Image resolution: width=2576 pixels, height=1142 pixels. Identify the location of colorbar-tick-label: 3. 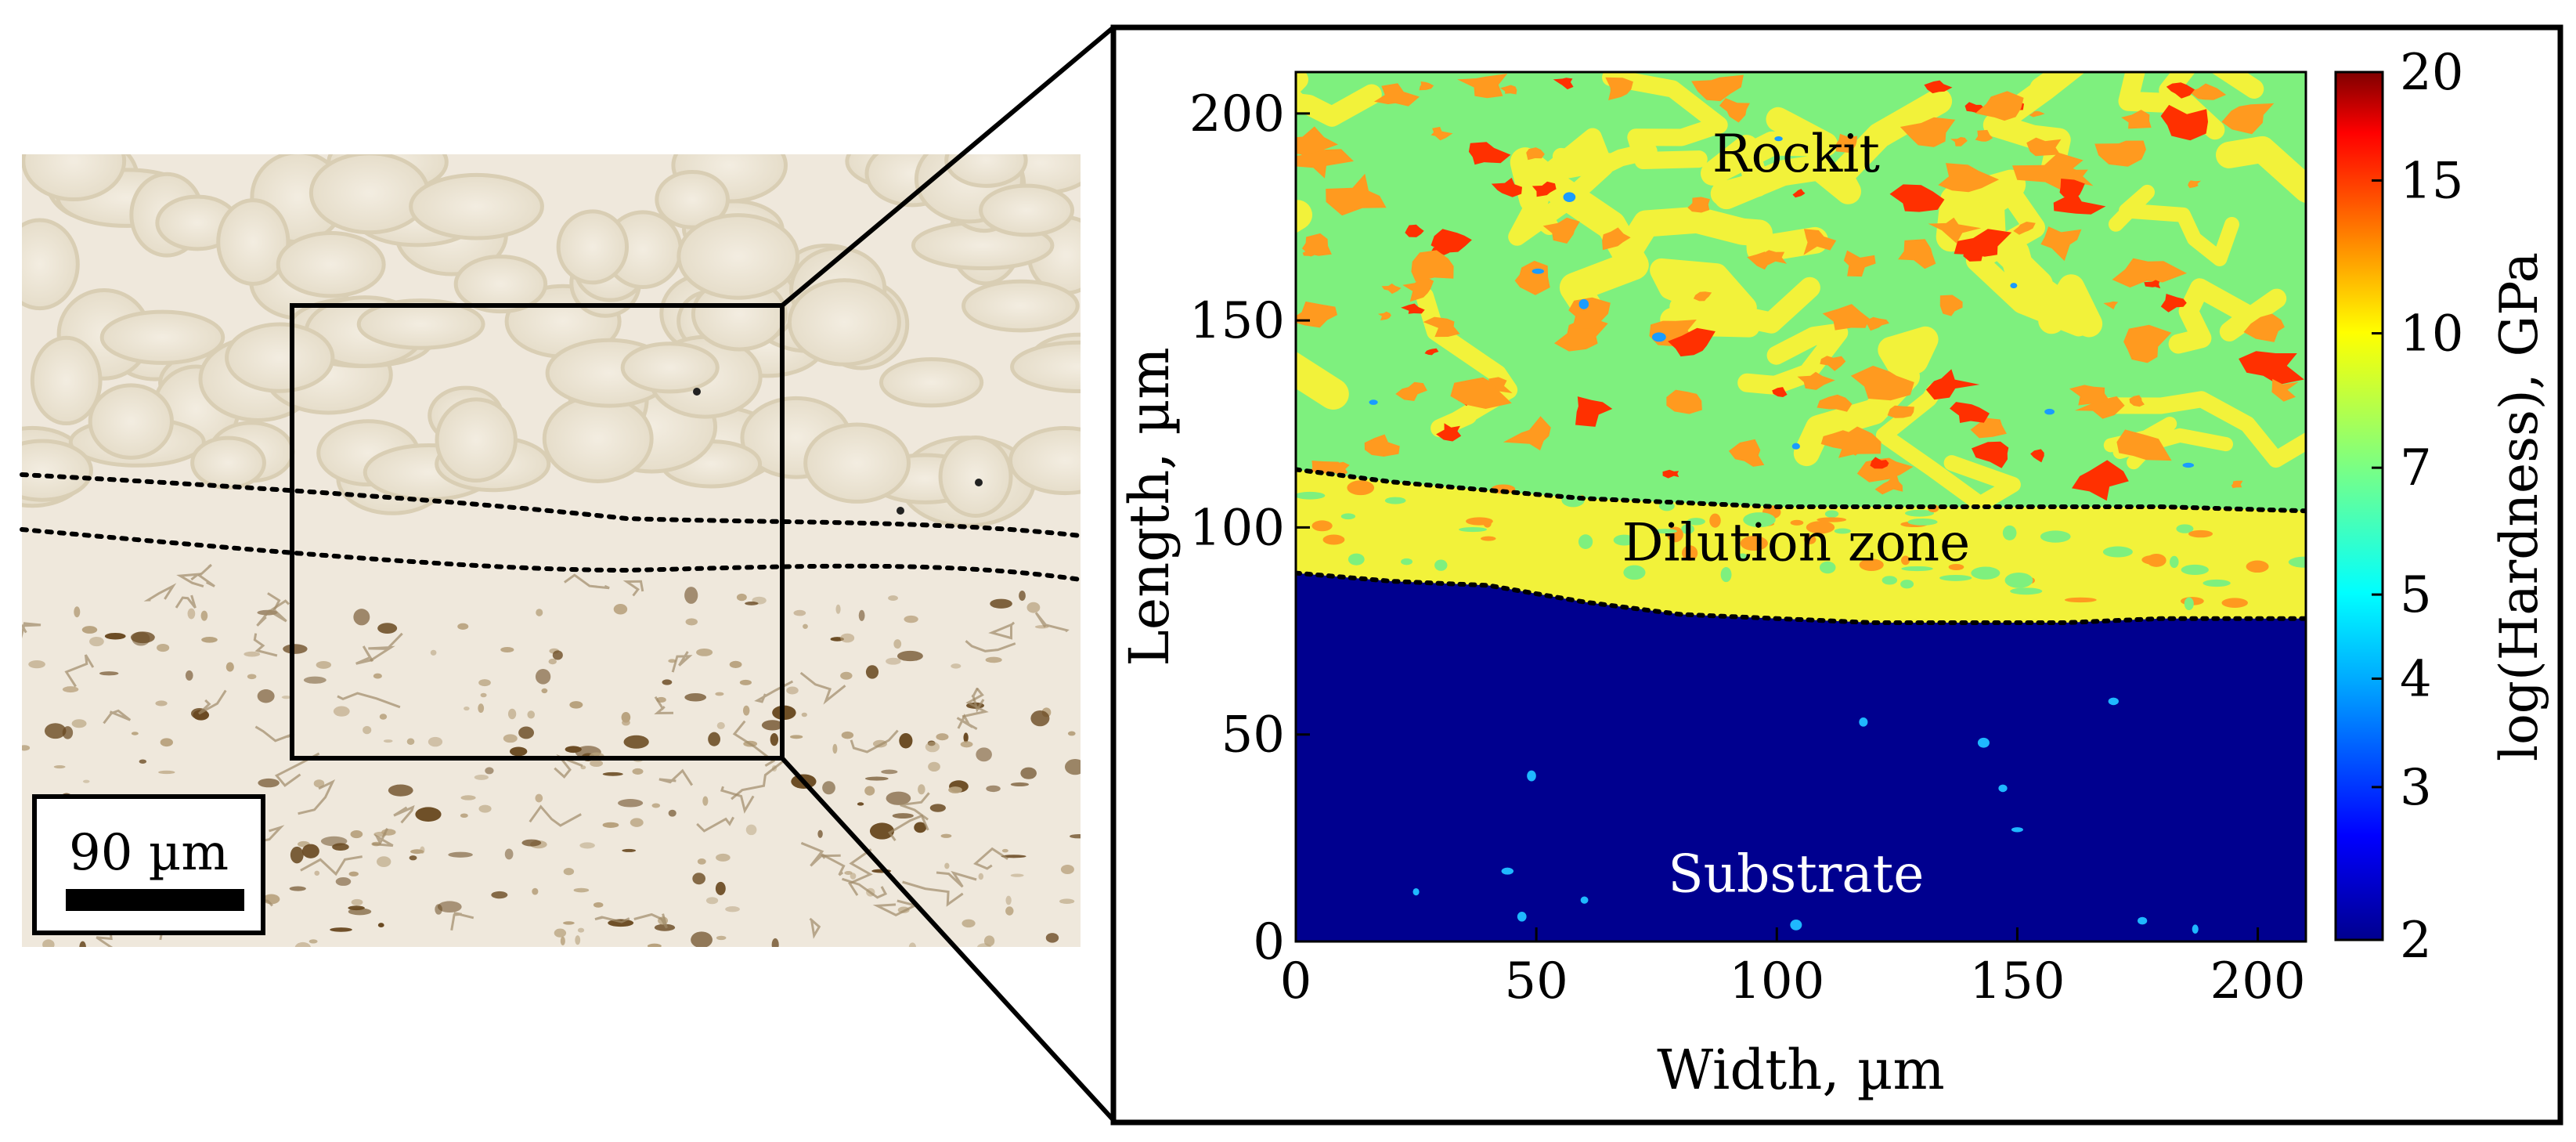
(2416, 788).